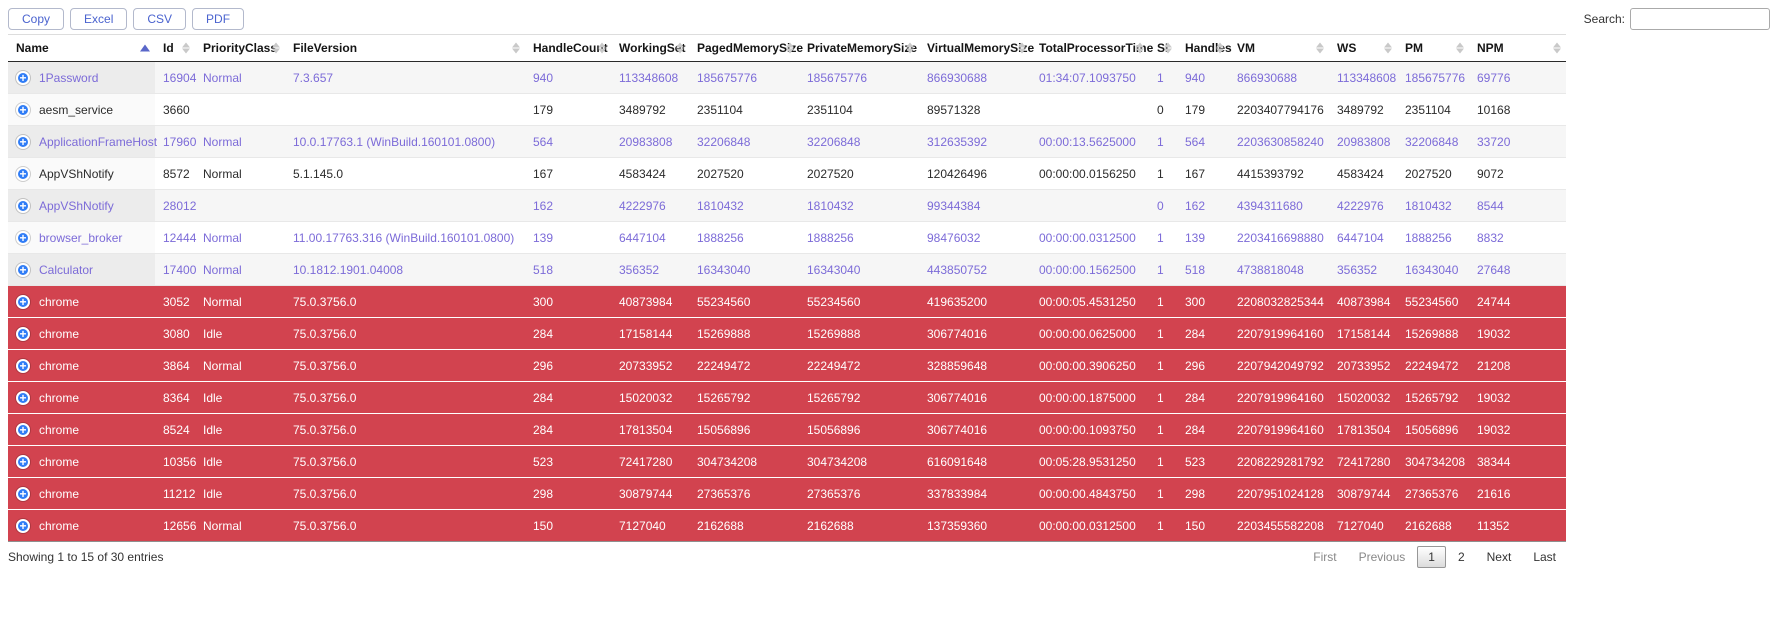  I want to click on cell-handlecount: 523, so click(568, 461).